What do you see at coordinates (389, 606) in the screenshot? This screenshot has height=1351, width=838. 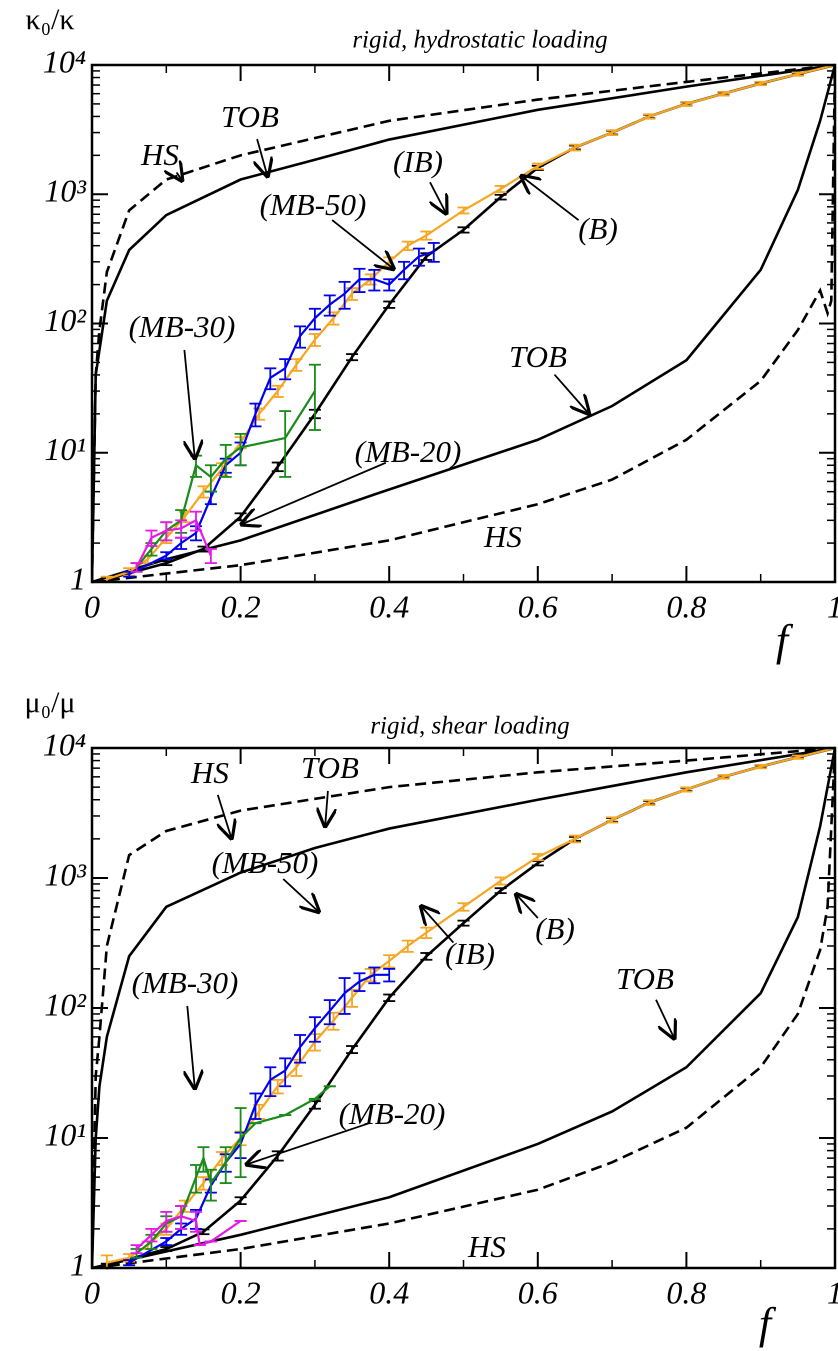 I see `x-tick-label: 0.4` at bounding box center [389, 606].